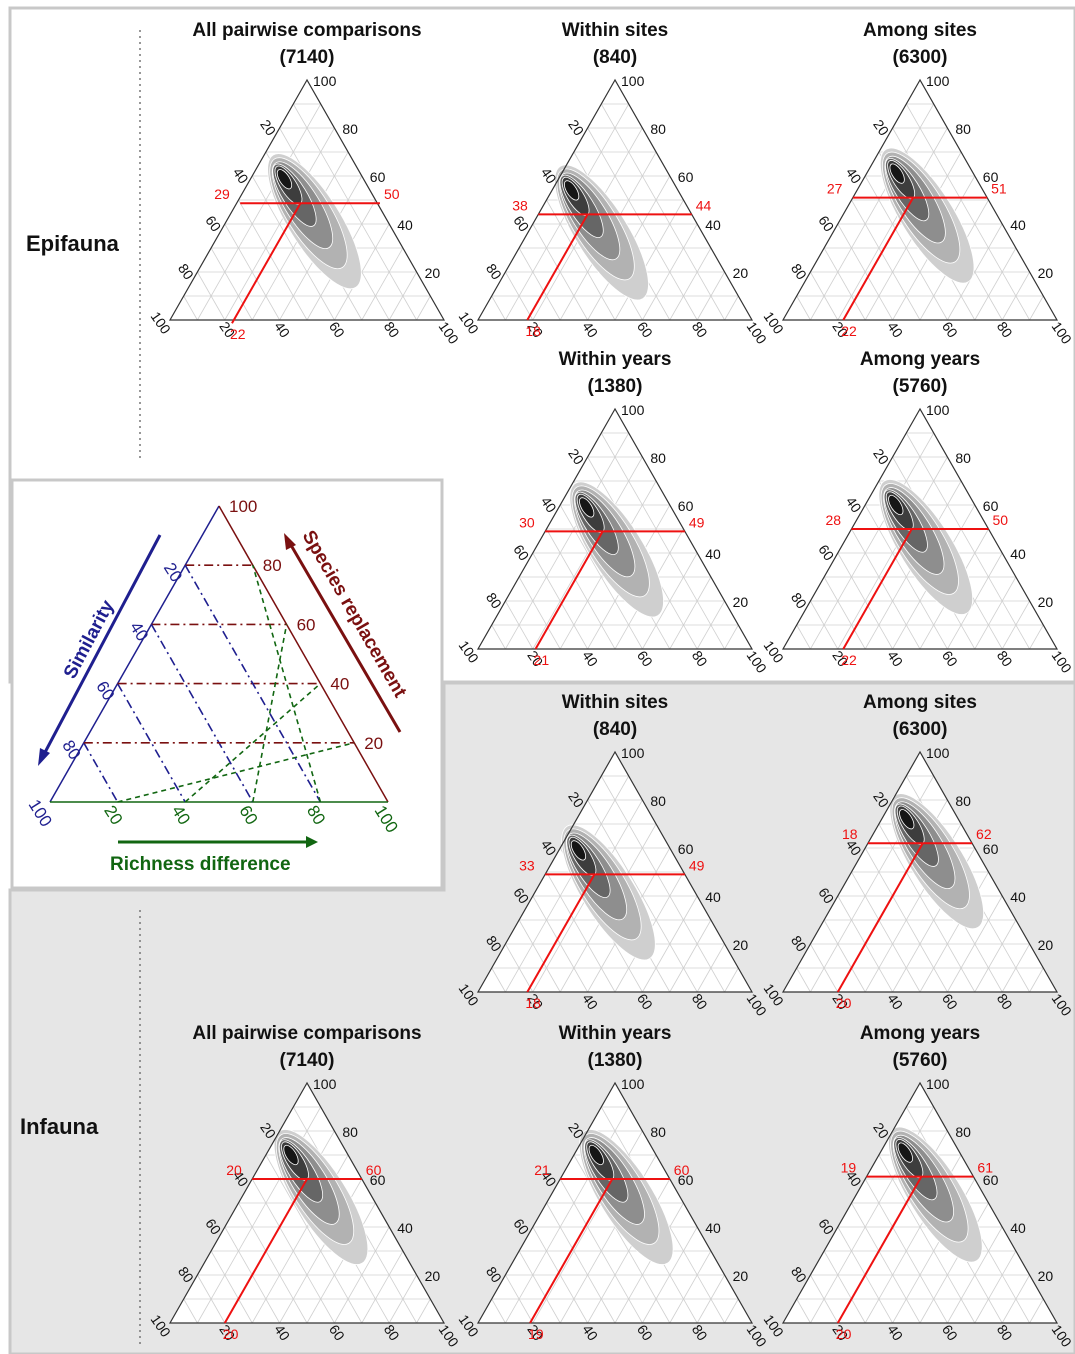 Image resolution: width=1075 pixels, height=1354 pixels. Describe the element at coordinates (834, 520) in the screenshot. I see `similarity-value: 28` at that location.